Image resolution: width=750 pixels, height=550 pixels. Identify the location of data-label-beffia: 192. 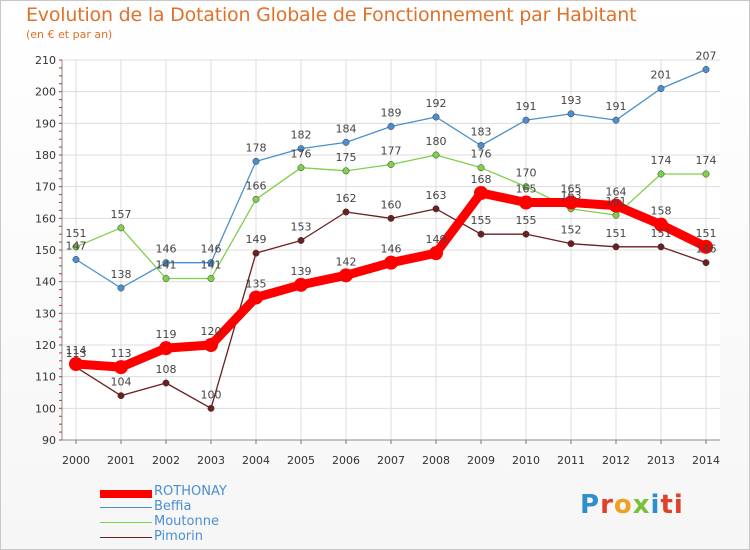
(436, 103).